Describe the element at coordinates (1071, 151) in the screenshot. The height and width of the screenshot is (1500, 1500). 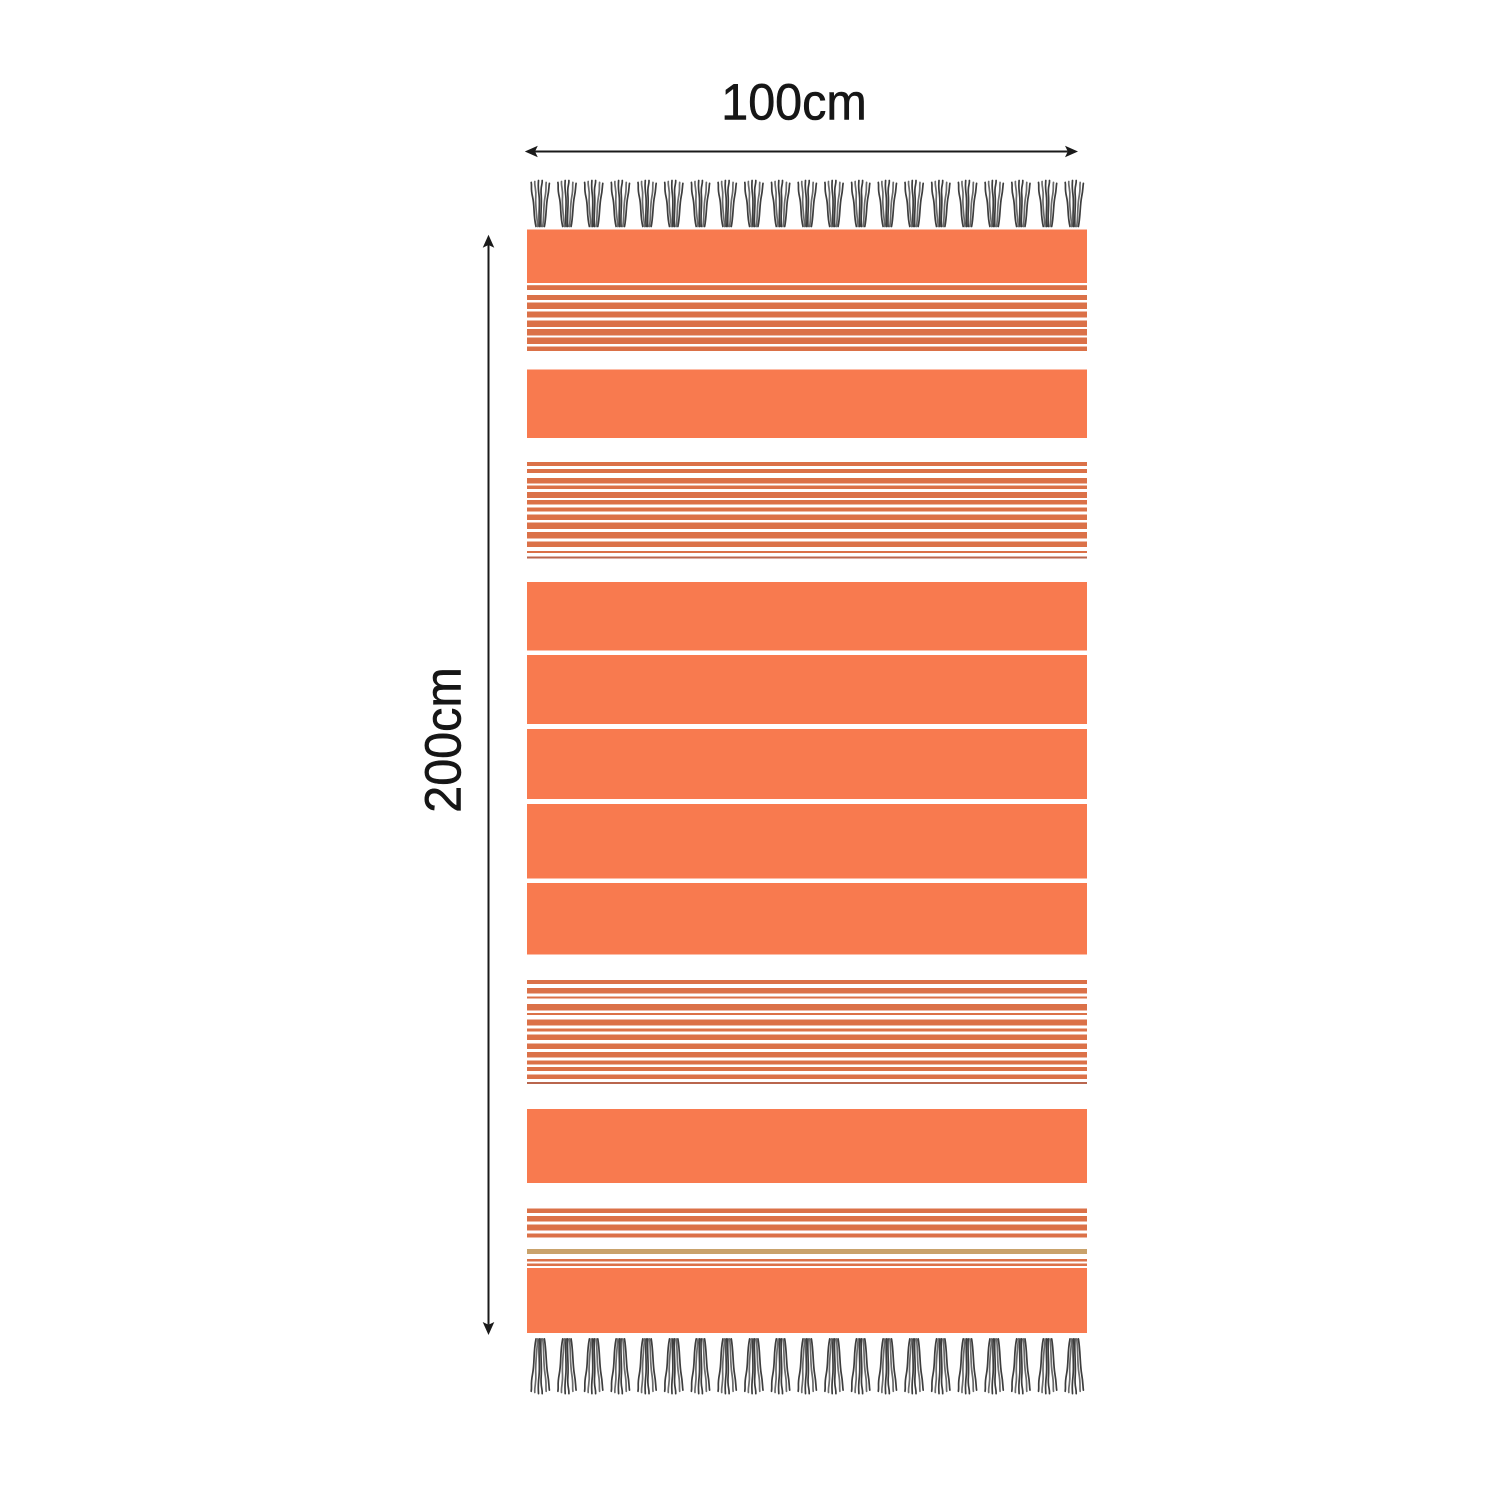
I see `width-arrowhead-right` at that location.